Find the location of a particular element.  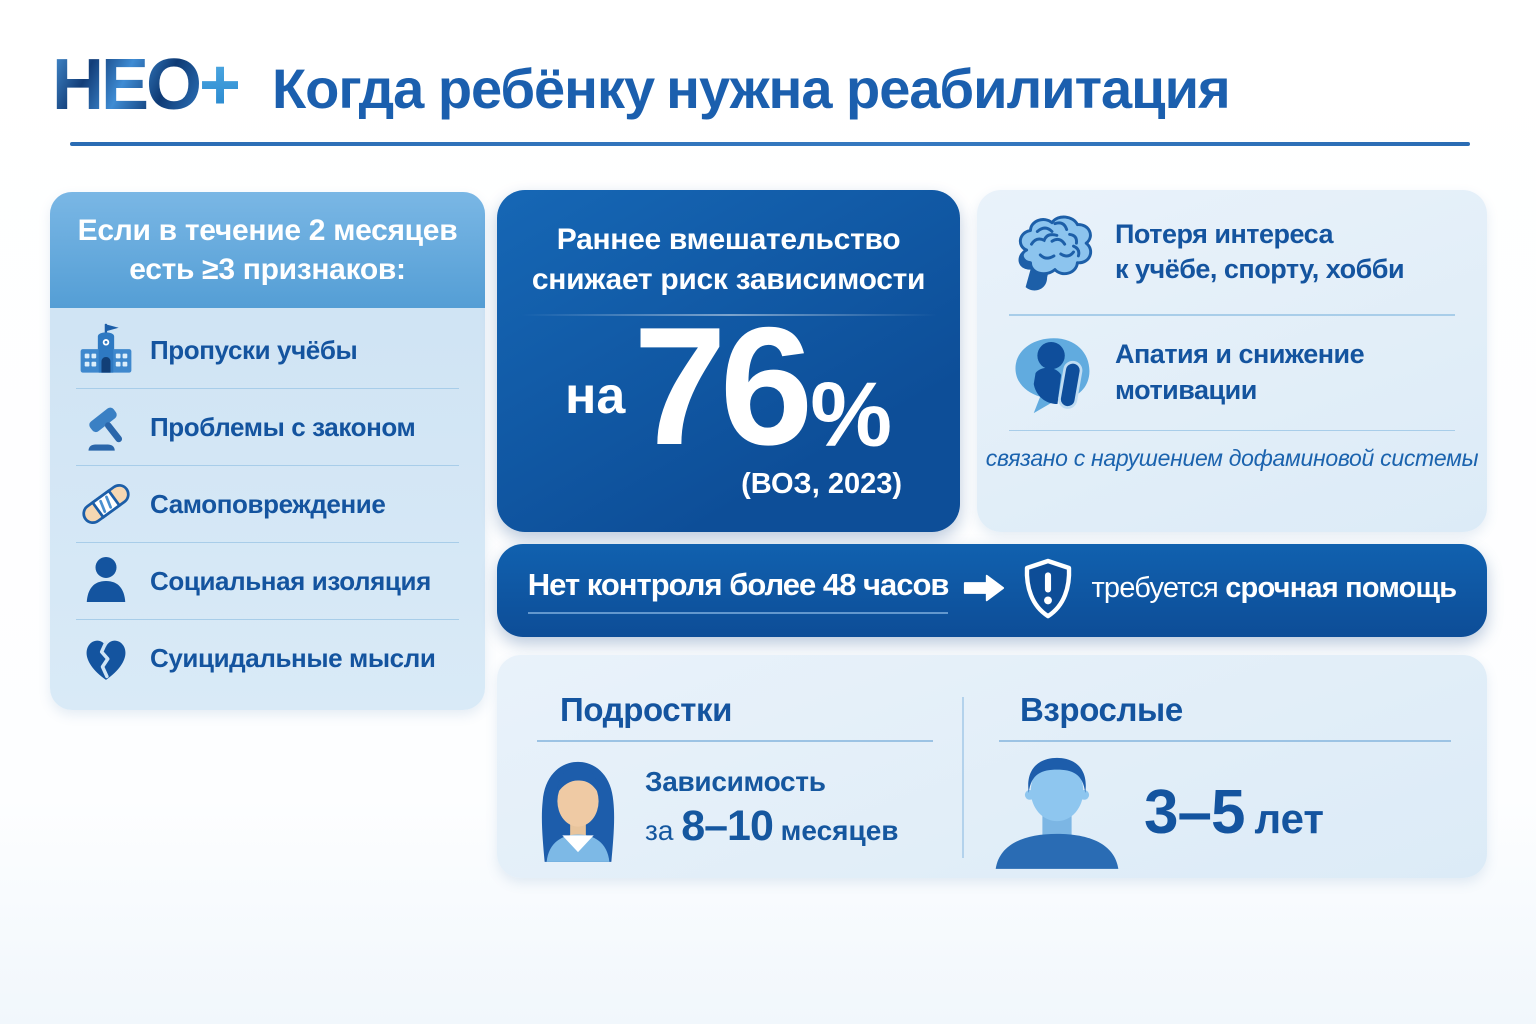

teens-line1: Зависимость is located at coordinates (735, 781).